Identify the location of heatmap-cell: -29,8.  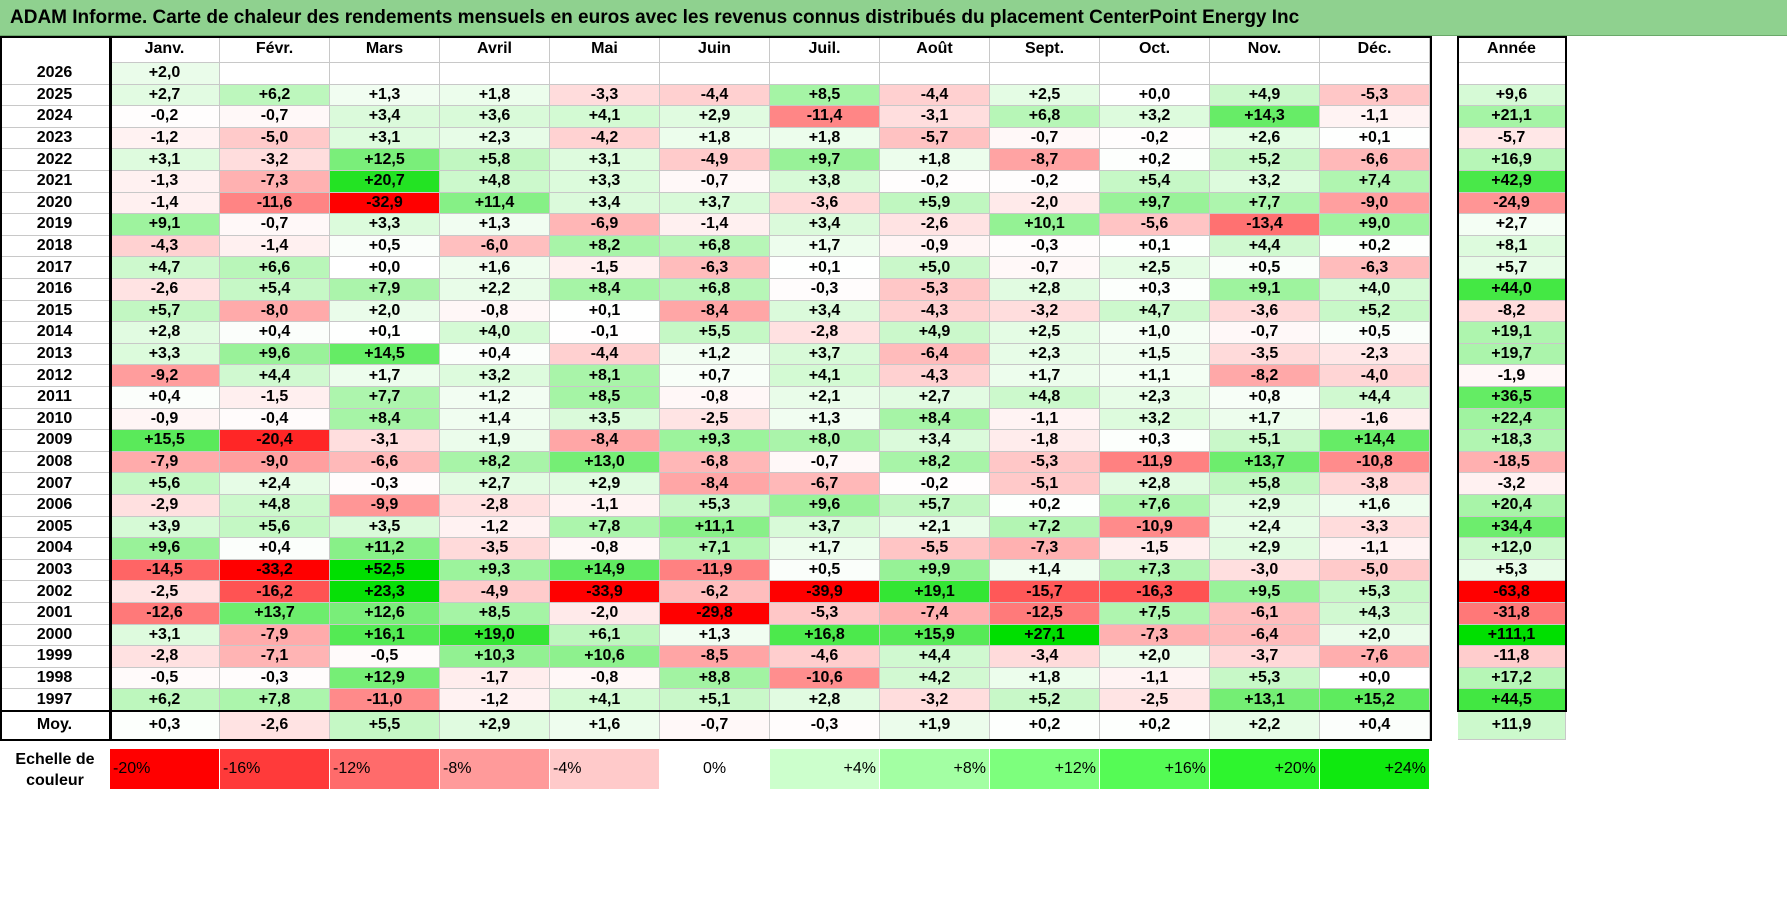
(715, 614).